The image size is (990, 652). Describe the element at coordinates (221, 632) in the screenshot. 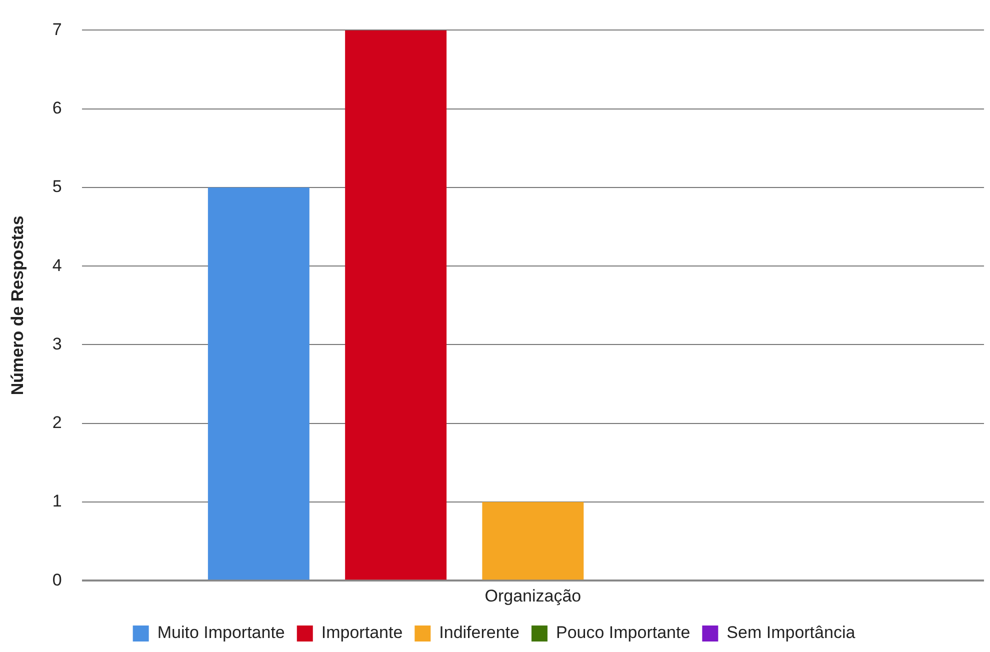

I see `legend-label: Muito Importante` at that location.